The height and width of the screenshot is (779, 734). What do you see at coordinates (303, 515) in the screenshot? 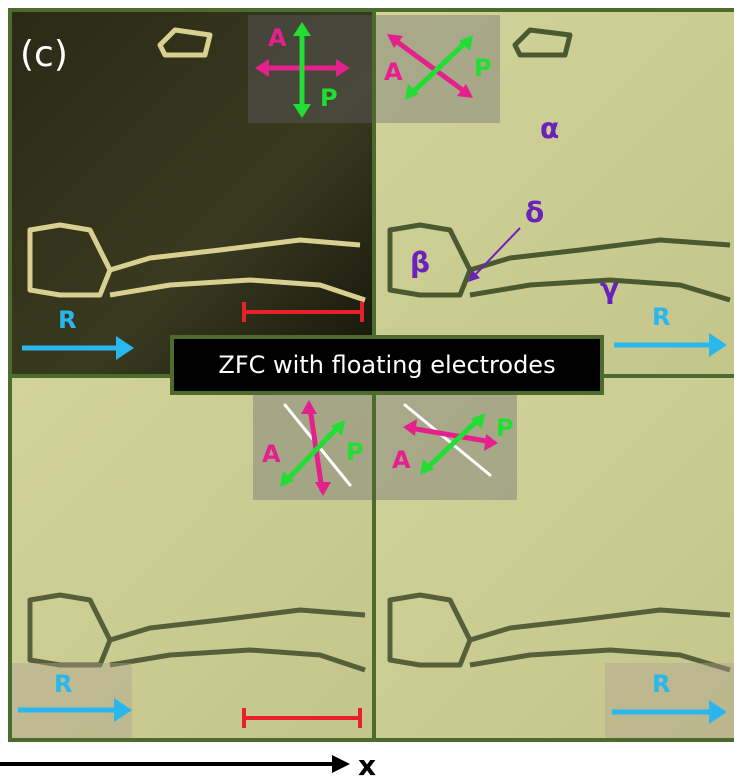
I see `scale-bars` at bounding box center [303, 515].